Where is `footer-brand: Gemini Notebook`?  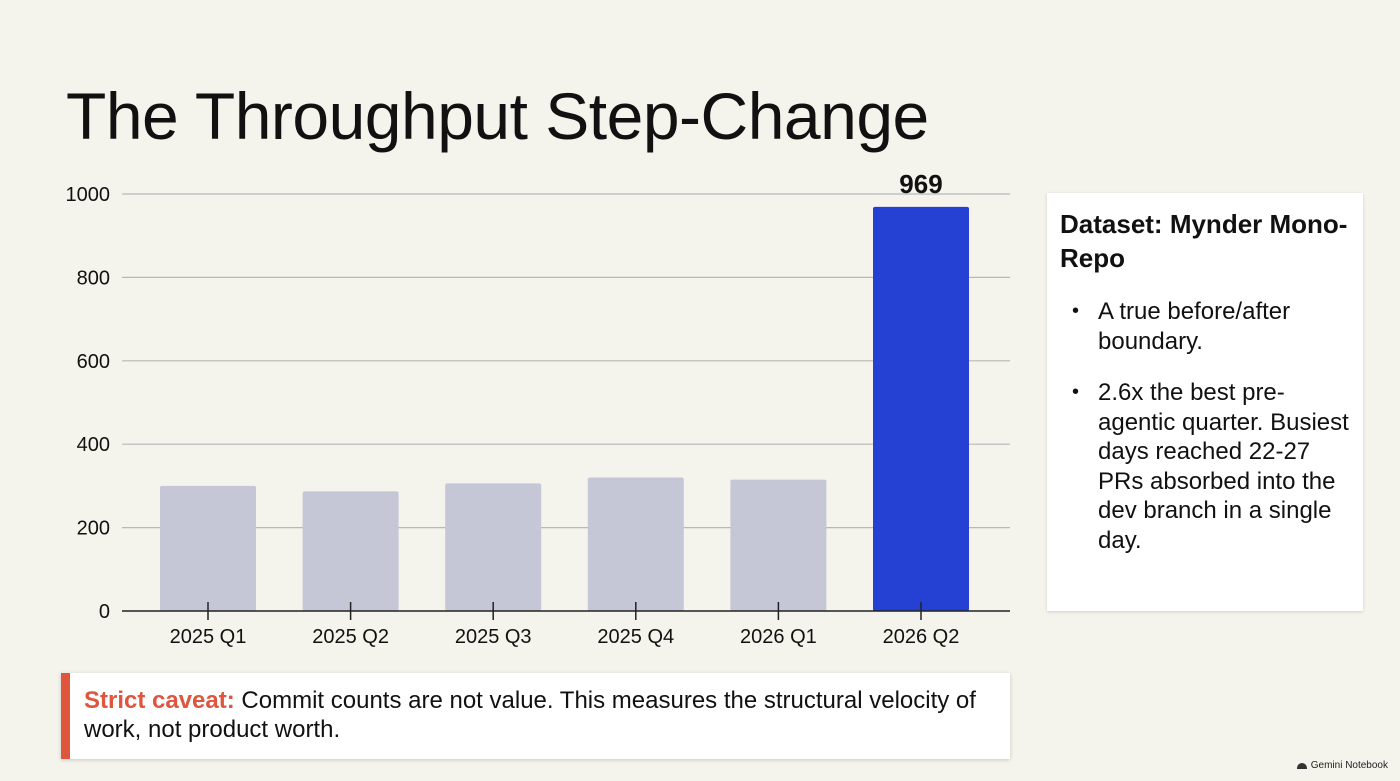
footer-brand: Gemini Notebook is located at coordinates (1342, 765).